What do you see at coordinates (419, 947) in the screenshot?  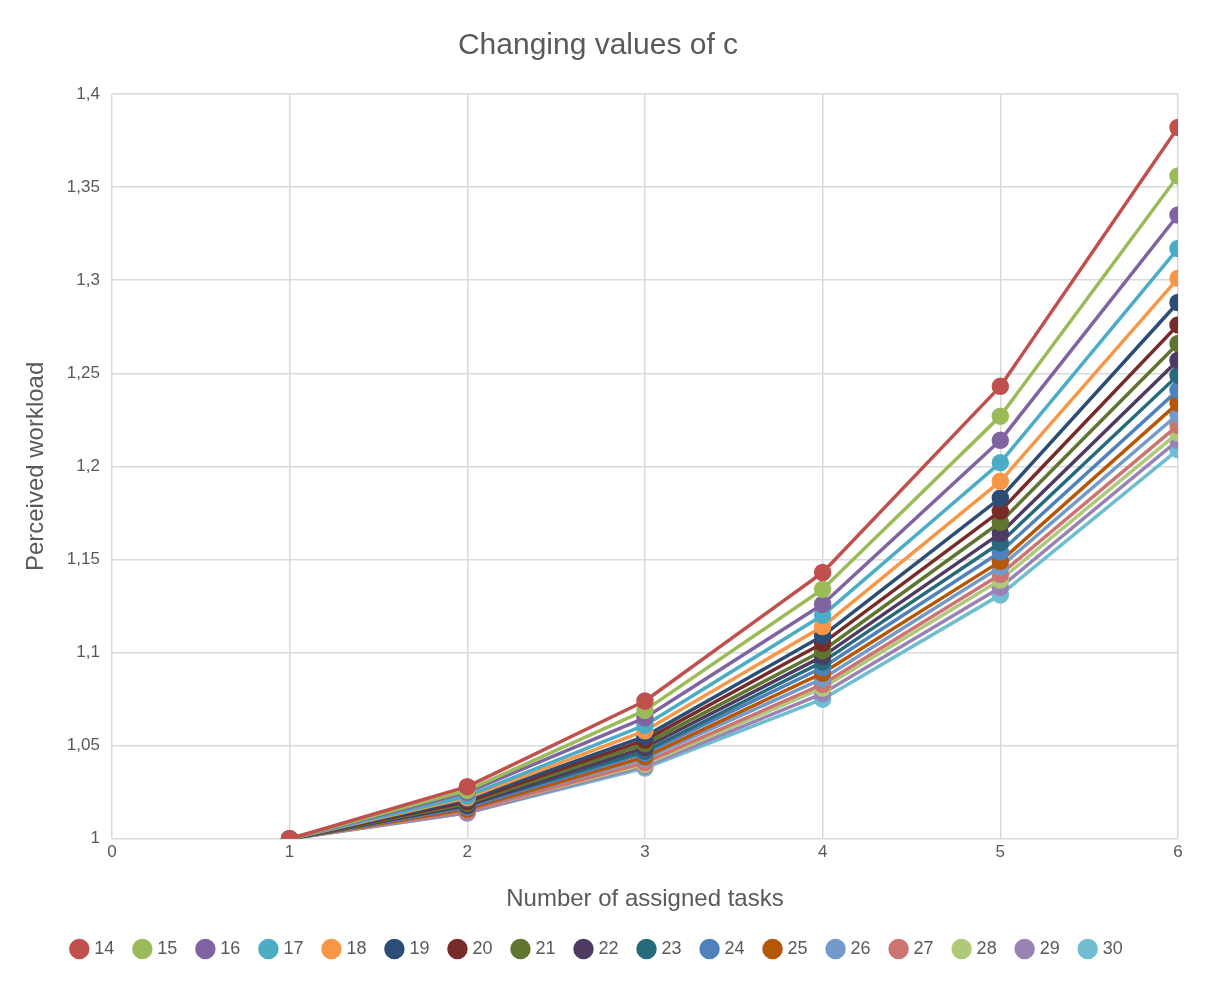 I see `legend-label: 19` at bounding box center [419, 947].